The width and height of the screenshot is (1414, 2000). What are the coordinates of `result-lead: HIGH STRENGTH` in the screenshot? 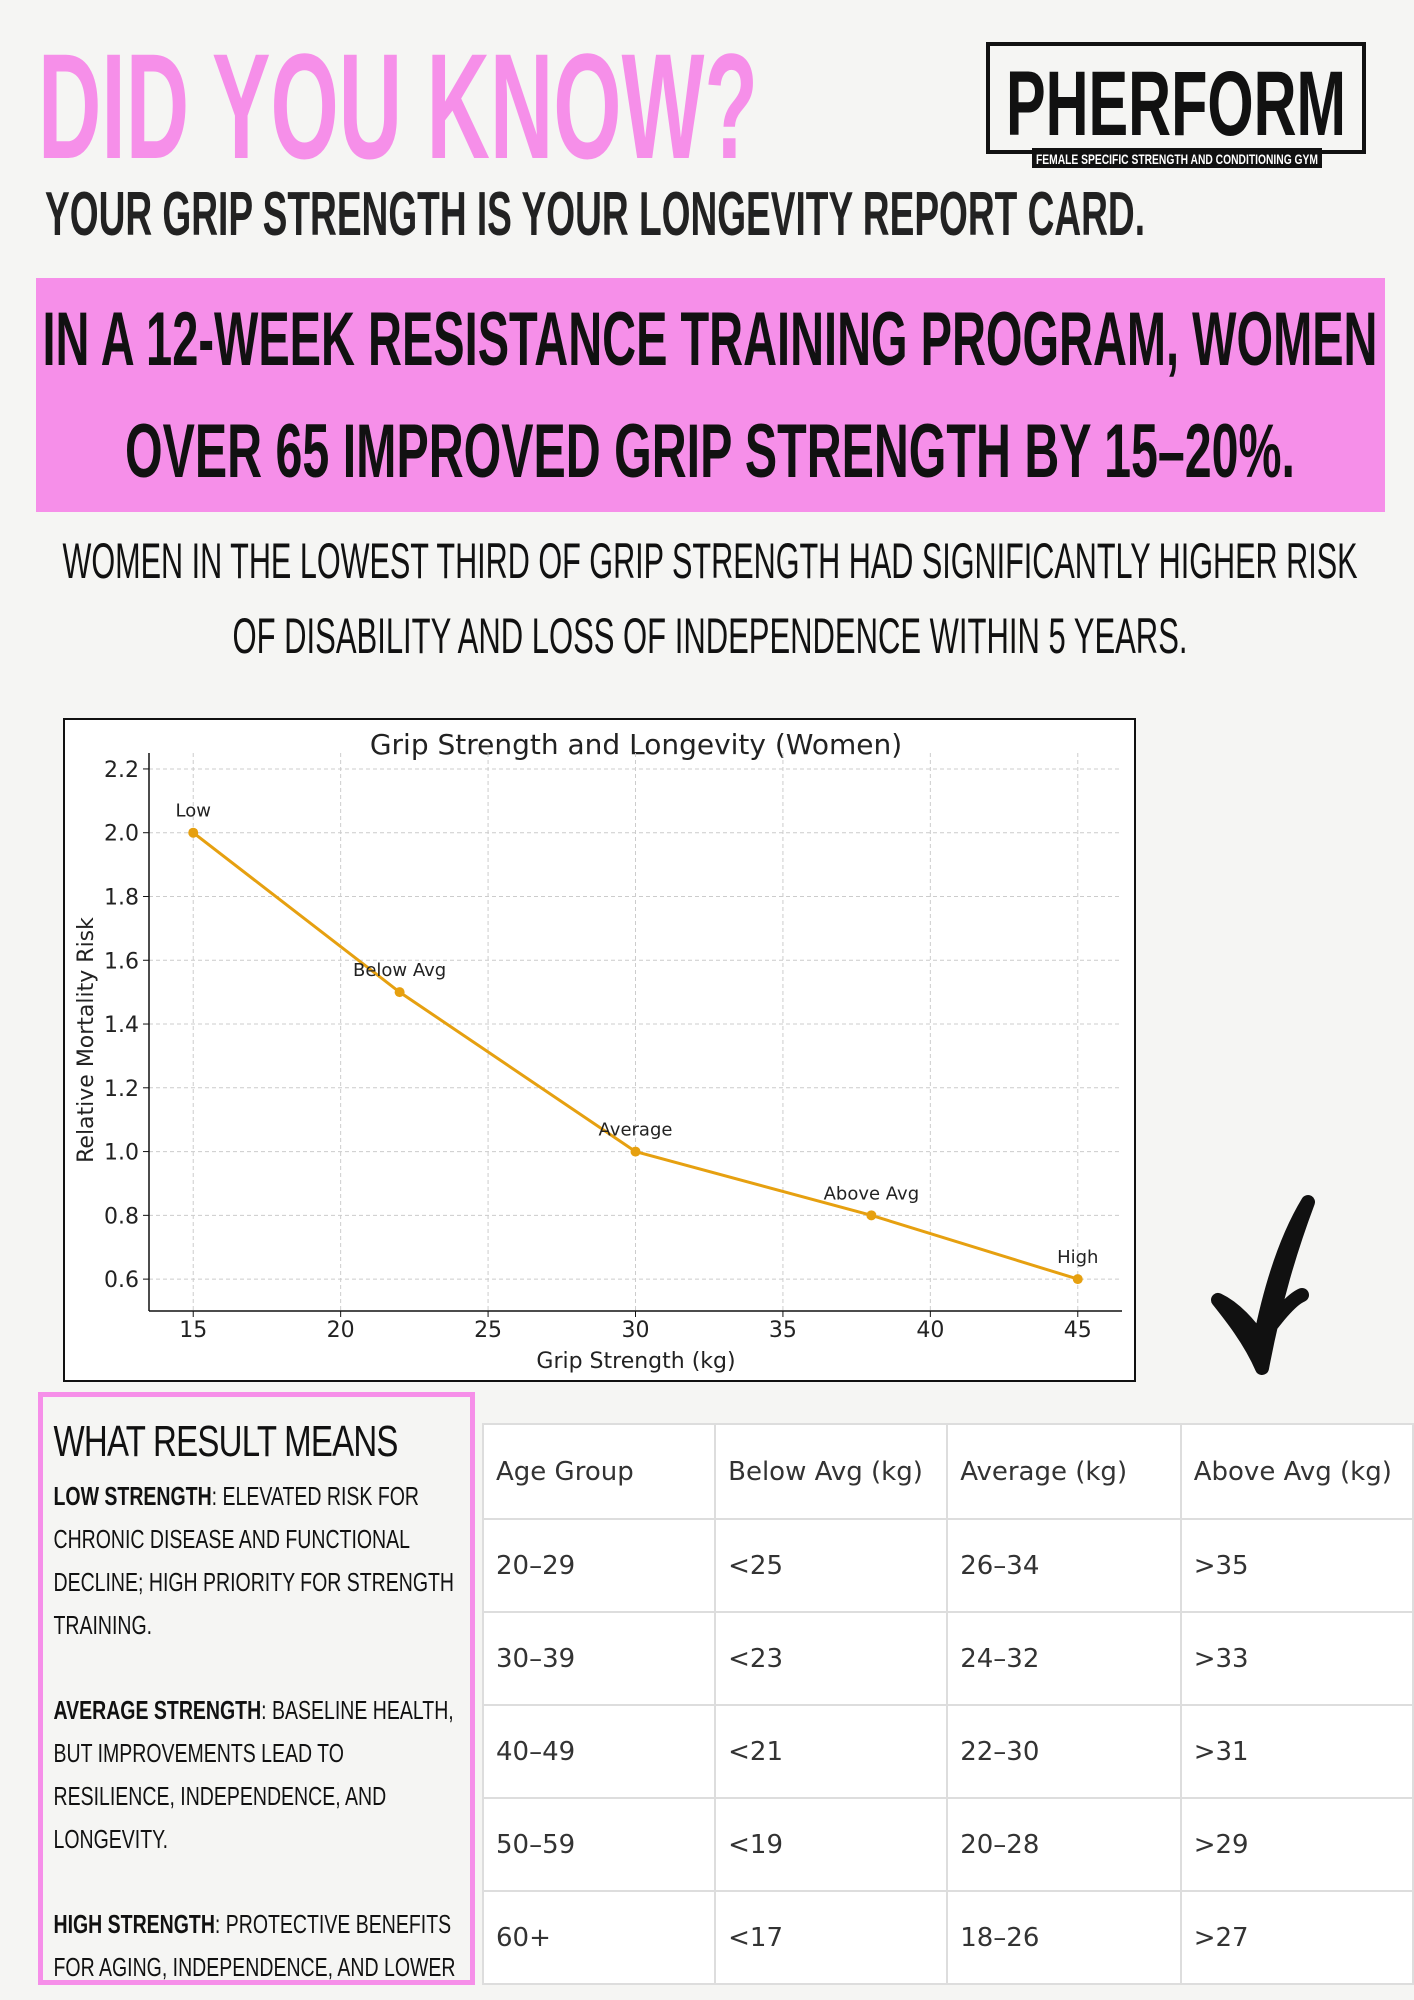 It's located at (134, 1924).